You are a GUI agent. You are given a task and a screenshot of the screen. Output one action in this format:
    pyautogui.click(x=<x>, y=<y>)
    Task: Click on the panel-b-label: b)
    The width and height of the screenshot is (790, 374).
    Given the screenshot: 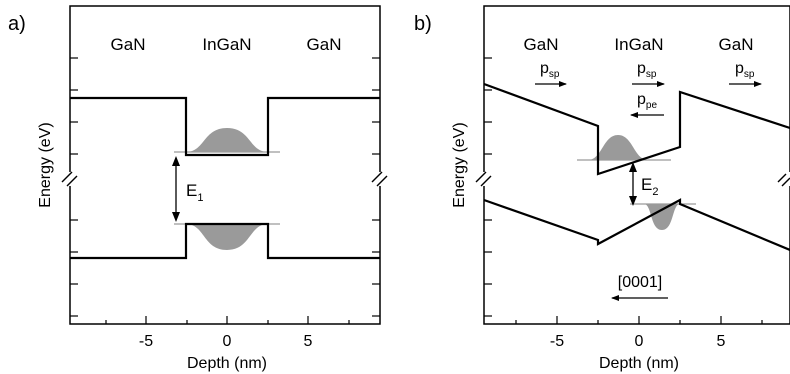 What is the action you would take?
    pyautogui.click(x=423, y=24)
    